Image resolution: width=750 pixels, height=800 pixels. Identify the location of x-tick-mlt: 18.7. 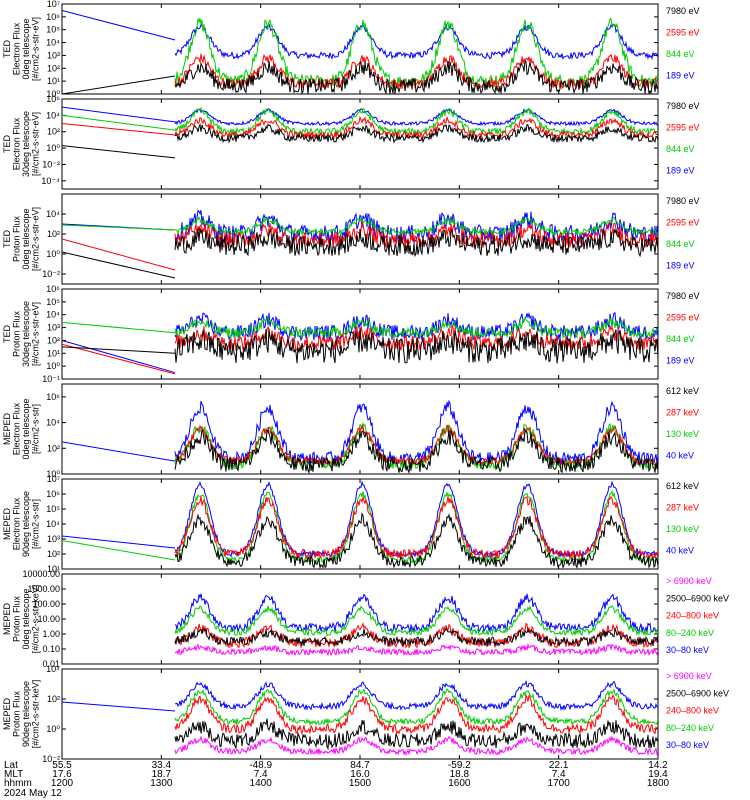
(162, 774).